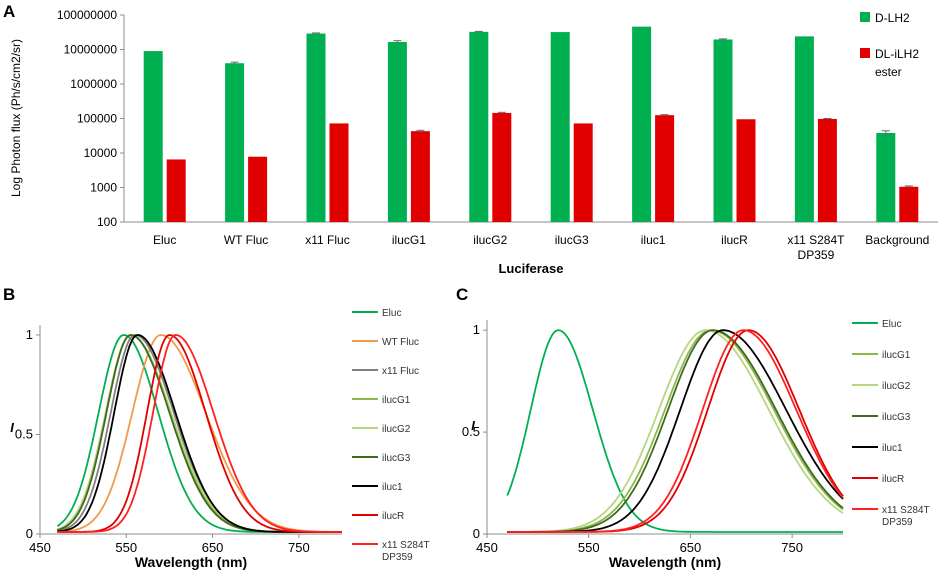  I want to click on y-tick-label: 100000000, so click(87, 15).